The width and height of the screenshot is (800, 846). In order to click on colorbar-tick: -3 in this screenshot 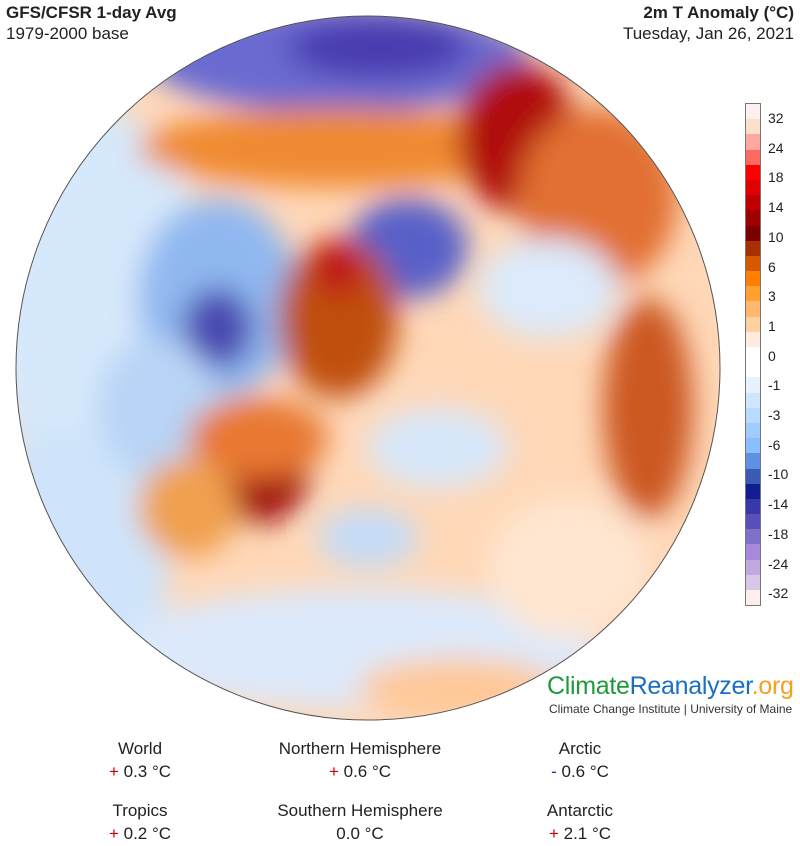, I will do `click(774, 415)`.